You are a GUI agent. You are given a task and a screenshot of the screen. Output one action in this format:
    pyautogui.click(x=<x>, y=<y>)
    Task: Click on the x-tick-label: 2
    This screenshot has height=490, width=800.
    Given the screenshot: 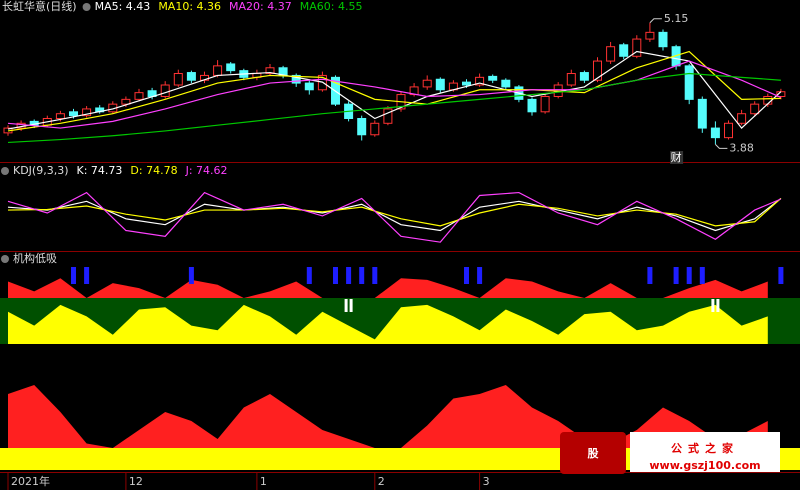 What is the action you would take?
    pyautogui.click(x=381, y=481)
    